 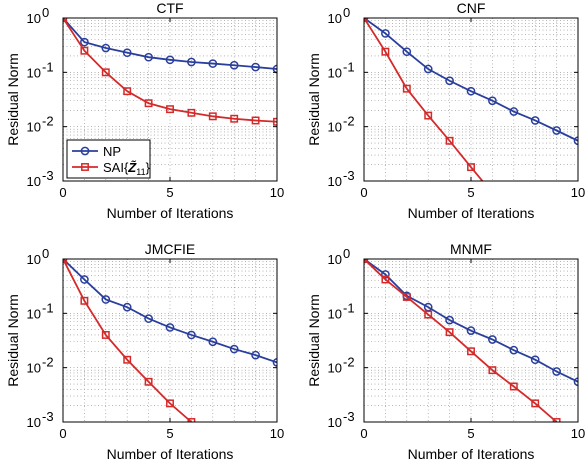 I want to click on legend-np-marker, so click(x=85, y=151).